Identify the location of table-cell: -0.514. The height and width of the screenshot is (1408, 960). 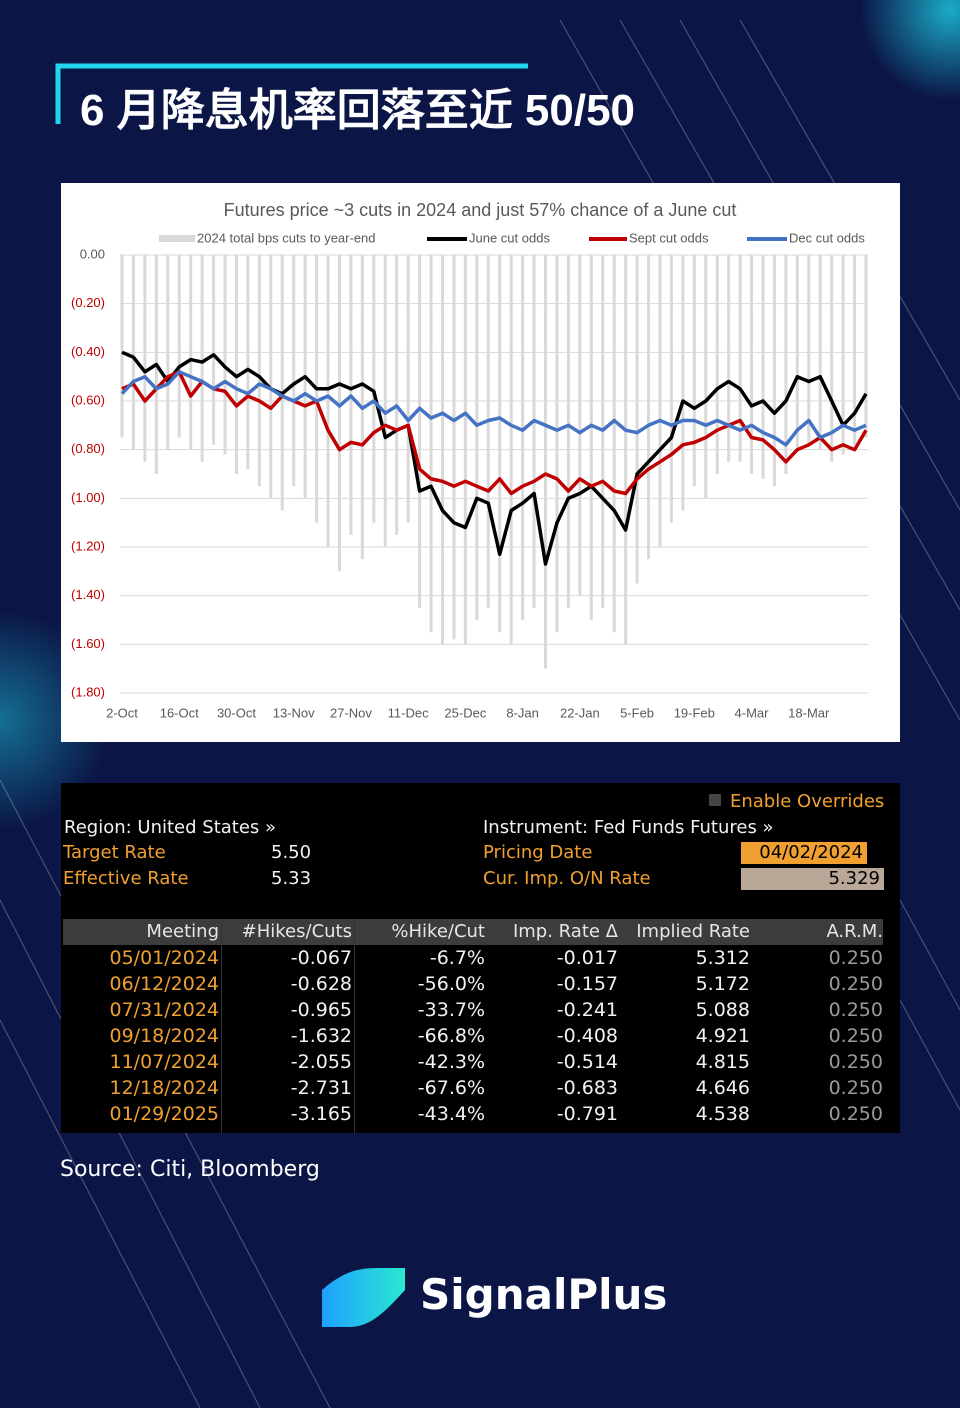
(587, 1062).